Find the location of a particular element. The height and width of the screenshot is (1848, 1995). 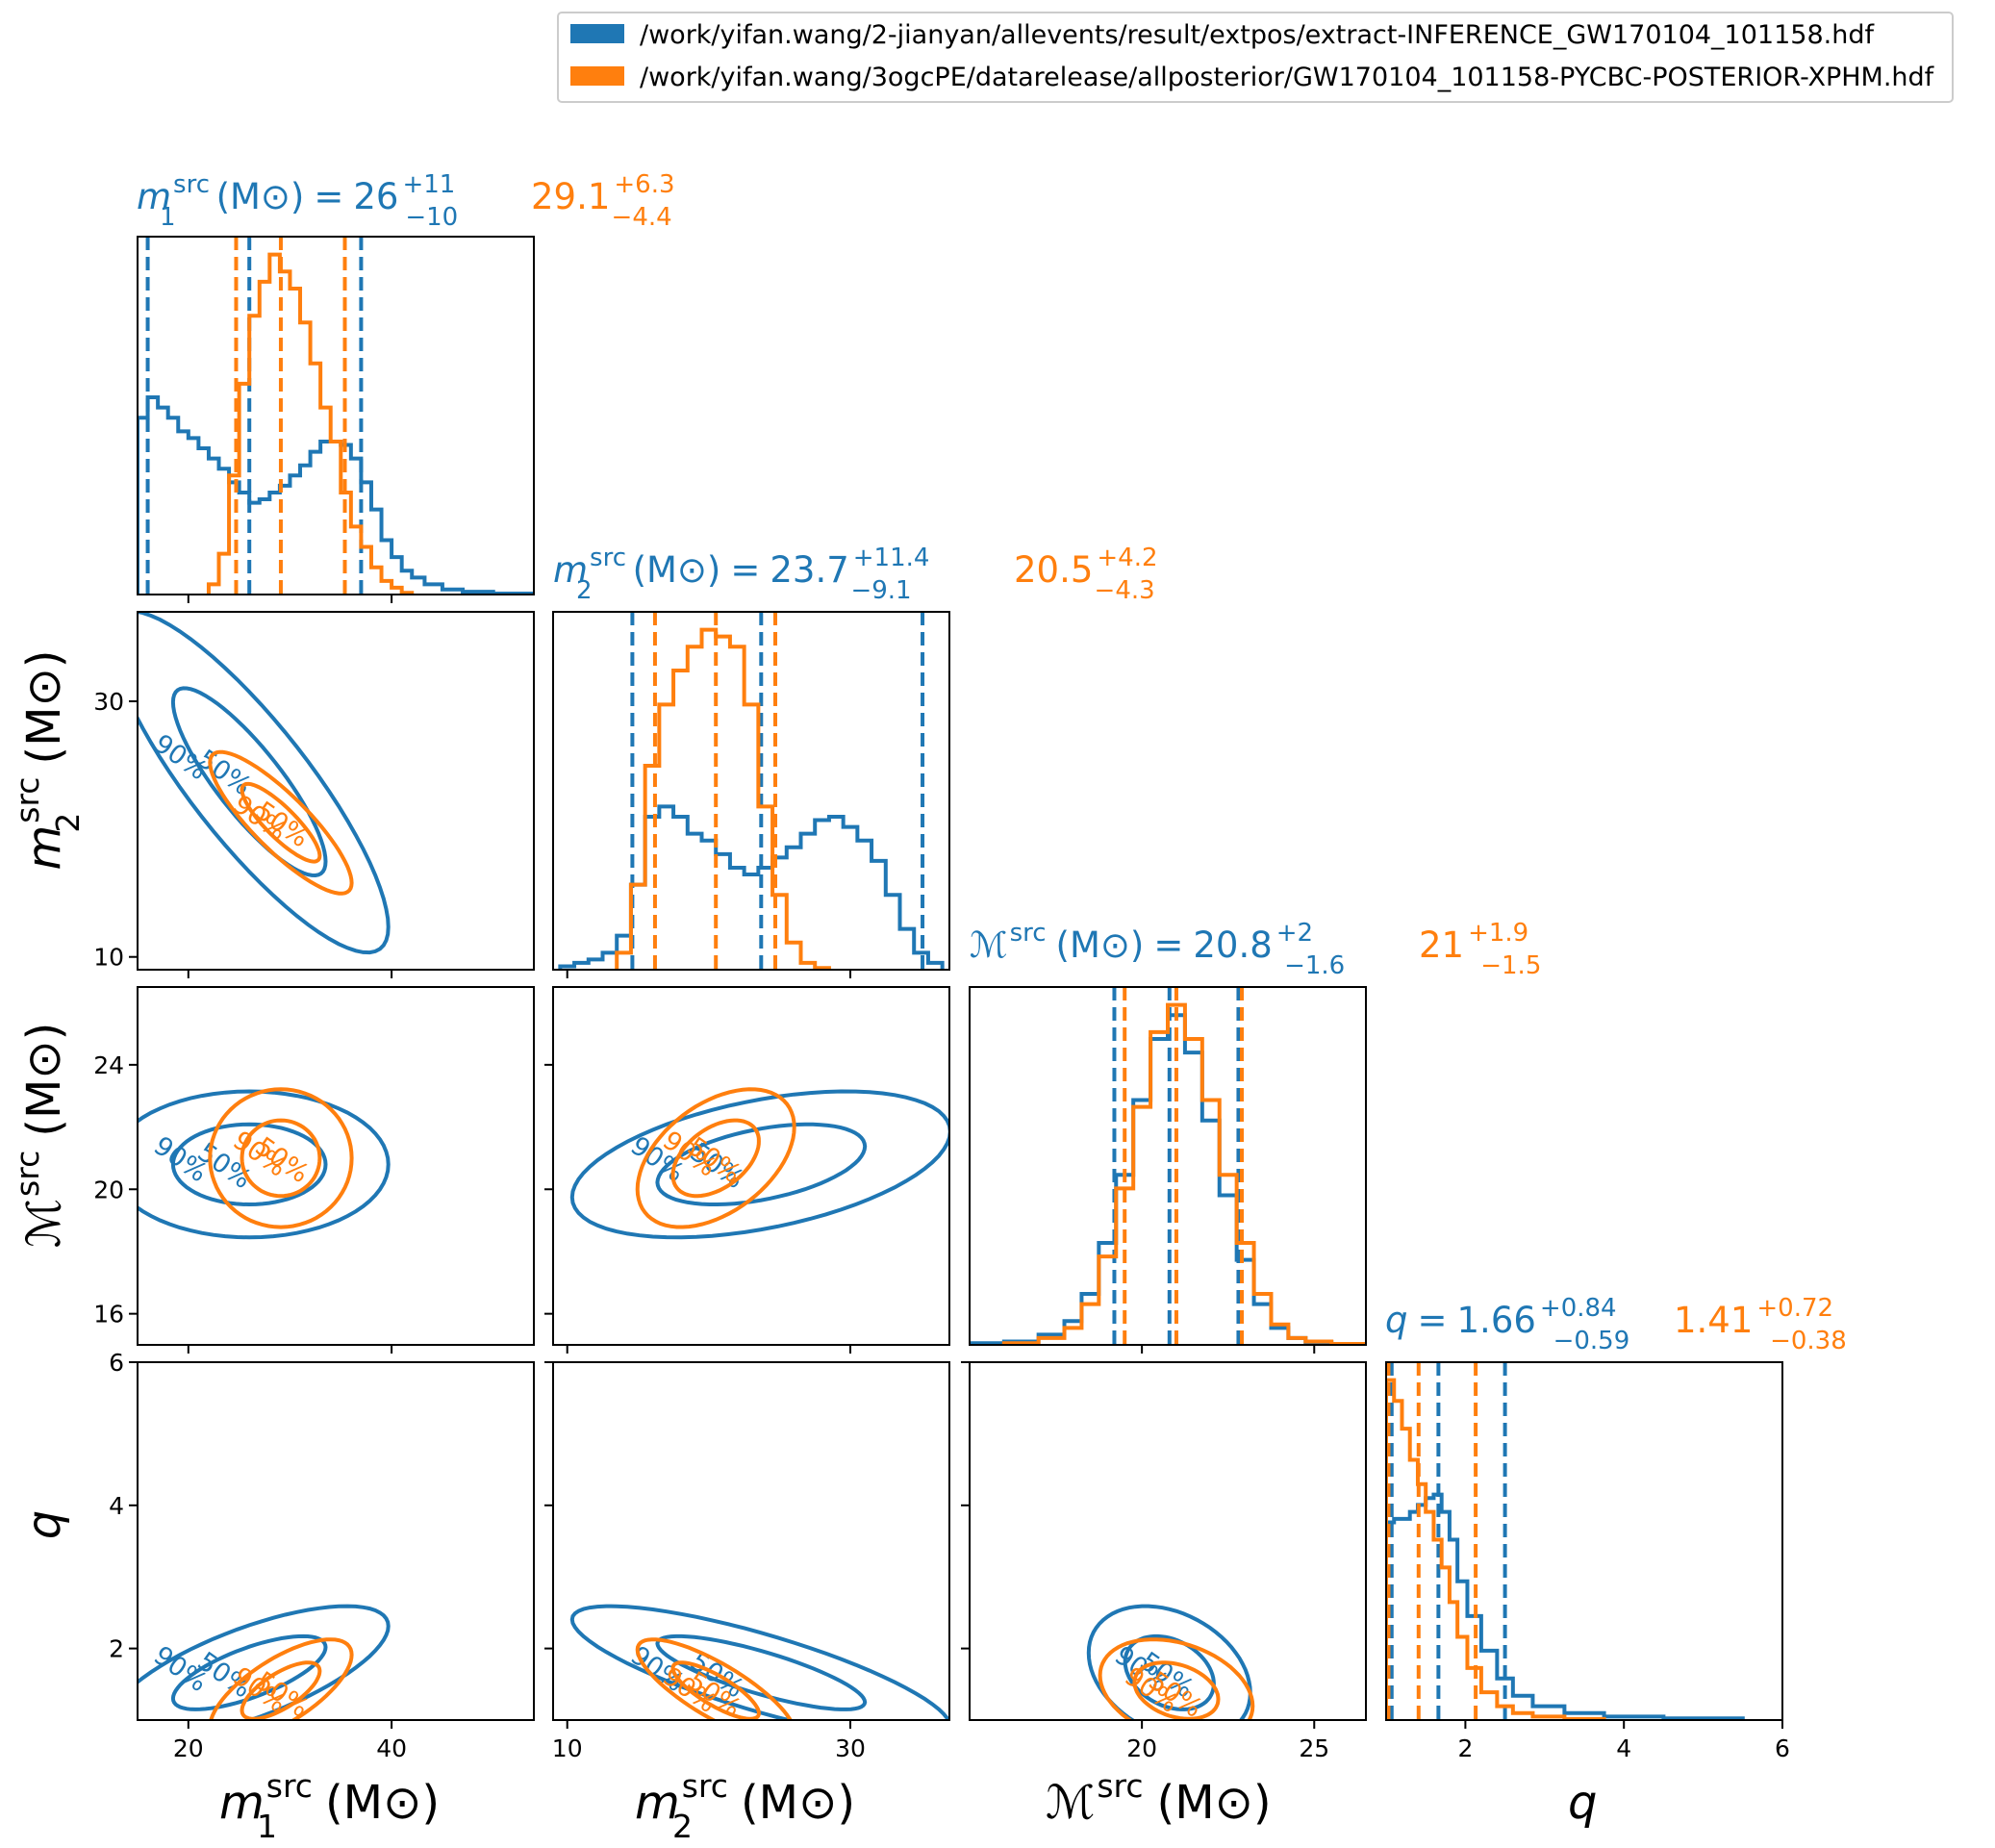

title-m1: msrc 1 (M⊙) = 26 +11 −10 29.1 +6.3 −4.4 is located at coordinates (406, 201).